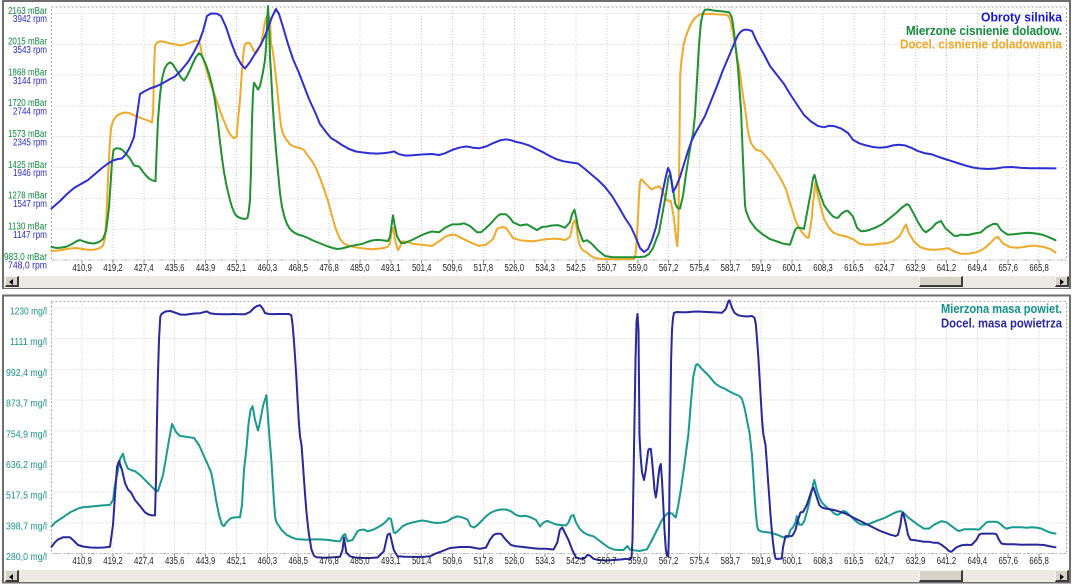 The width and height of the screenshot is (1074, 585). Describe the element at coordinates (27, 266) in the screenshot. I see `svg-text: 748,0 rpm` at that location.